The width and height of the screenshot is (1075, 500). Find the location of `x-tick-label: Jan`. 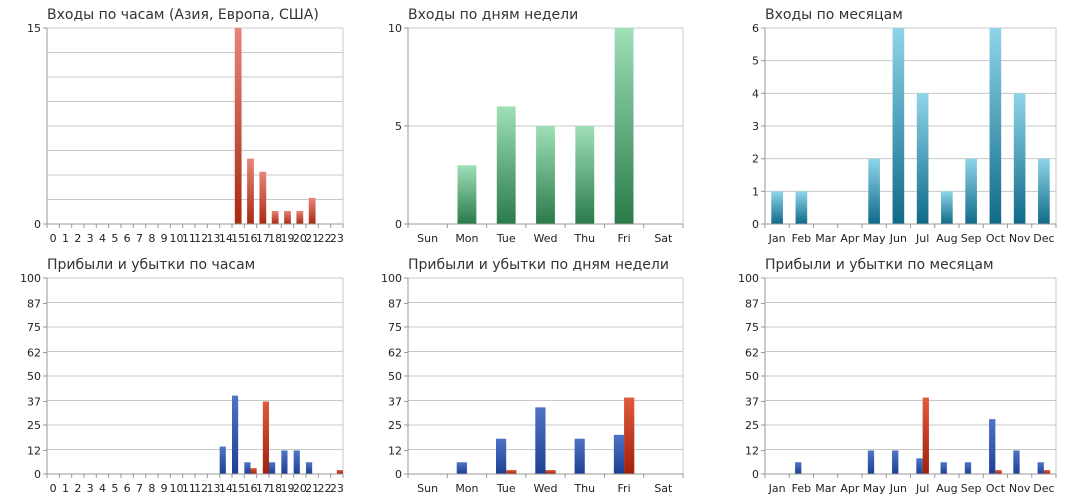

x-tick-label: Jan is located at coordinates (777, 488).